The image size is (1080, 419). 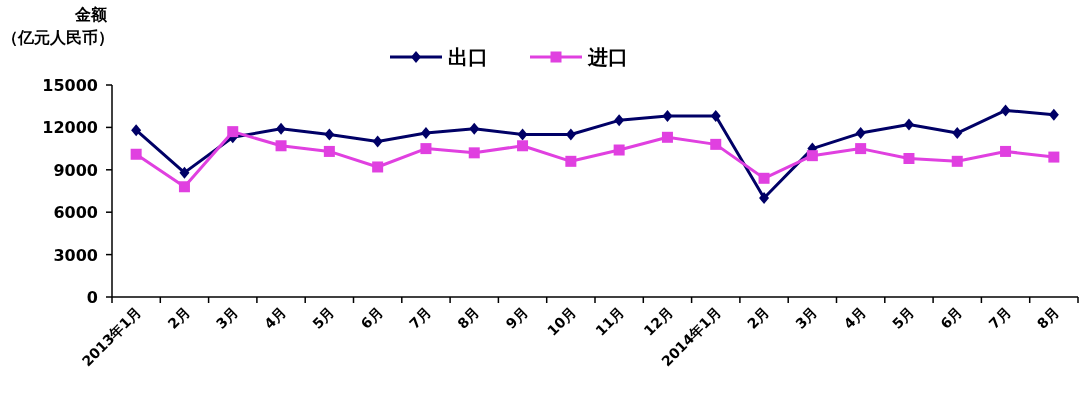 I want to click on y-tick-label: 3000, so click(x=75, y=255).